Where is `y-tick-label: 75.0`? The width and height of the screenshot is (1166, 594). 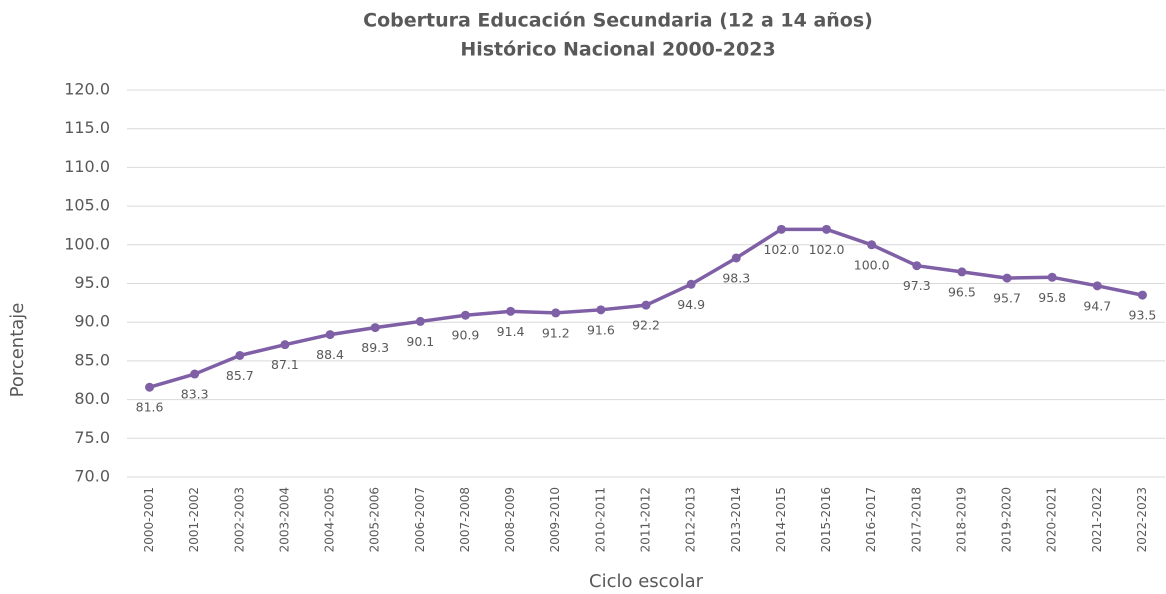 y-tick-label: 75.0 is located at coordinates (92, 437).